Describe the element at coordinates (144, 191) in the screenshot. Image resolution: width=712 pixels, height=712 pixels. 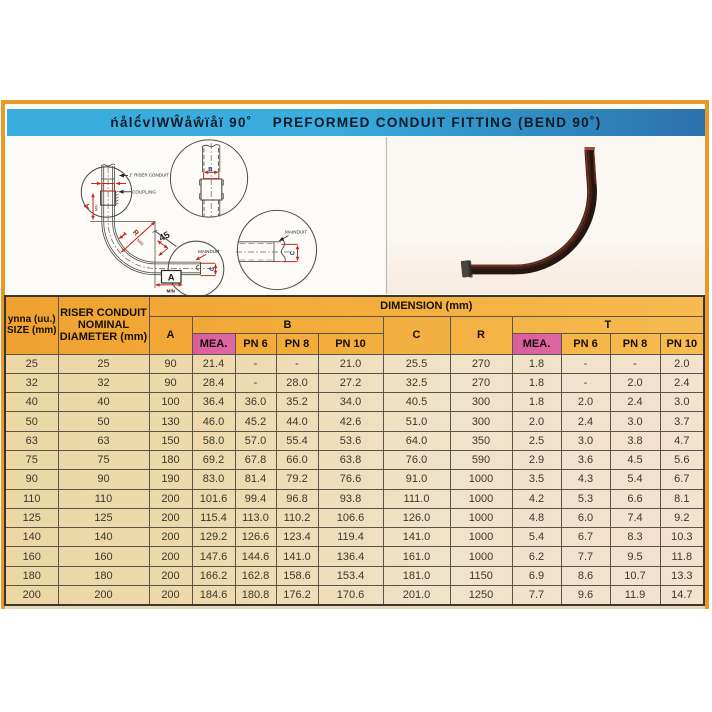
I see `svg-text: COUPLING` at that location.